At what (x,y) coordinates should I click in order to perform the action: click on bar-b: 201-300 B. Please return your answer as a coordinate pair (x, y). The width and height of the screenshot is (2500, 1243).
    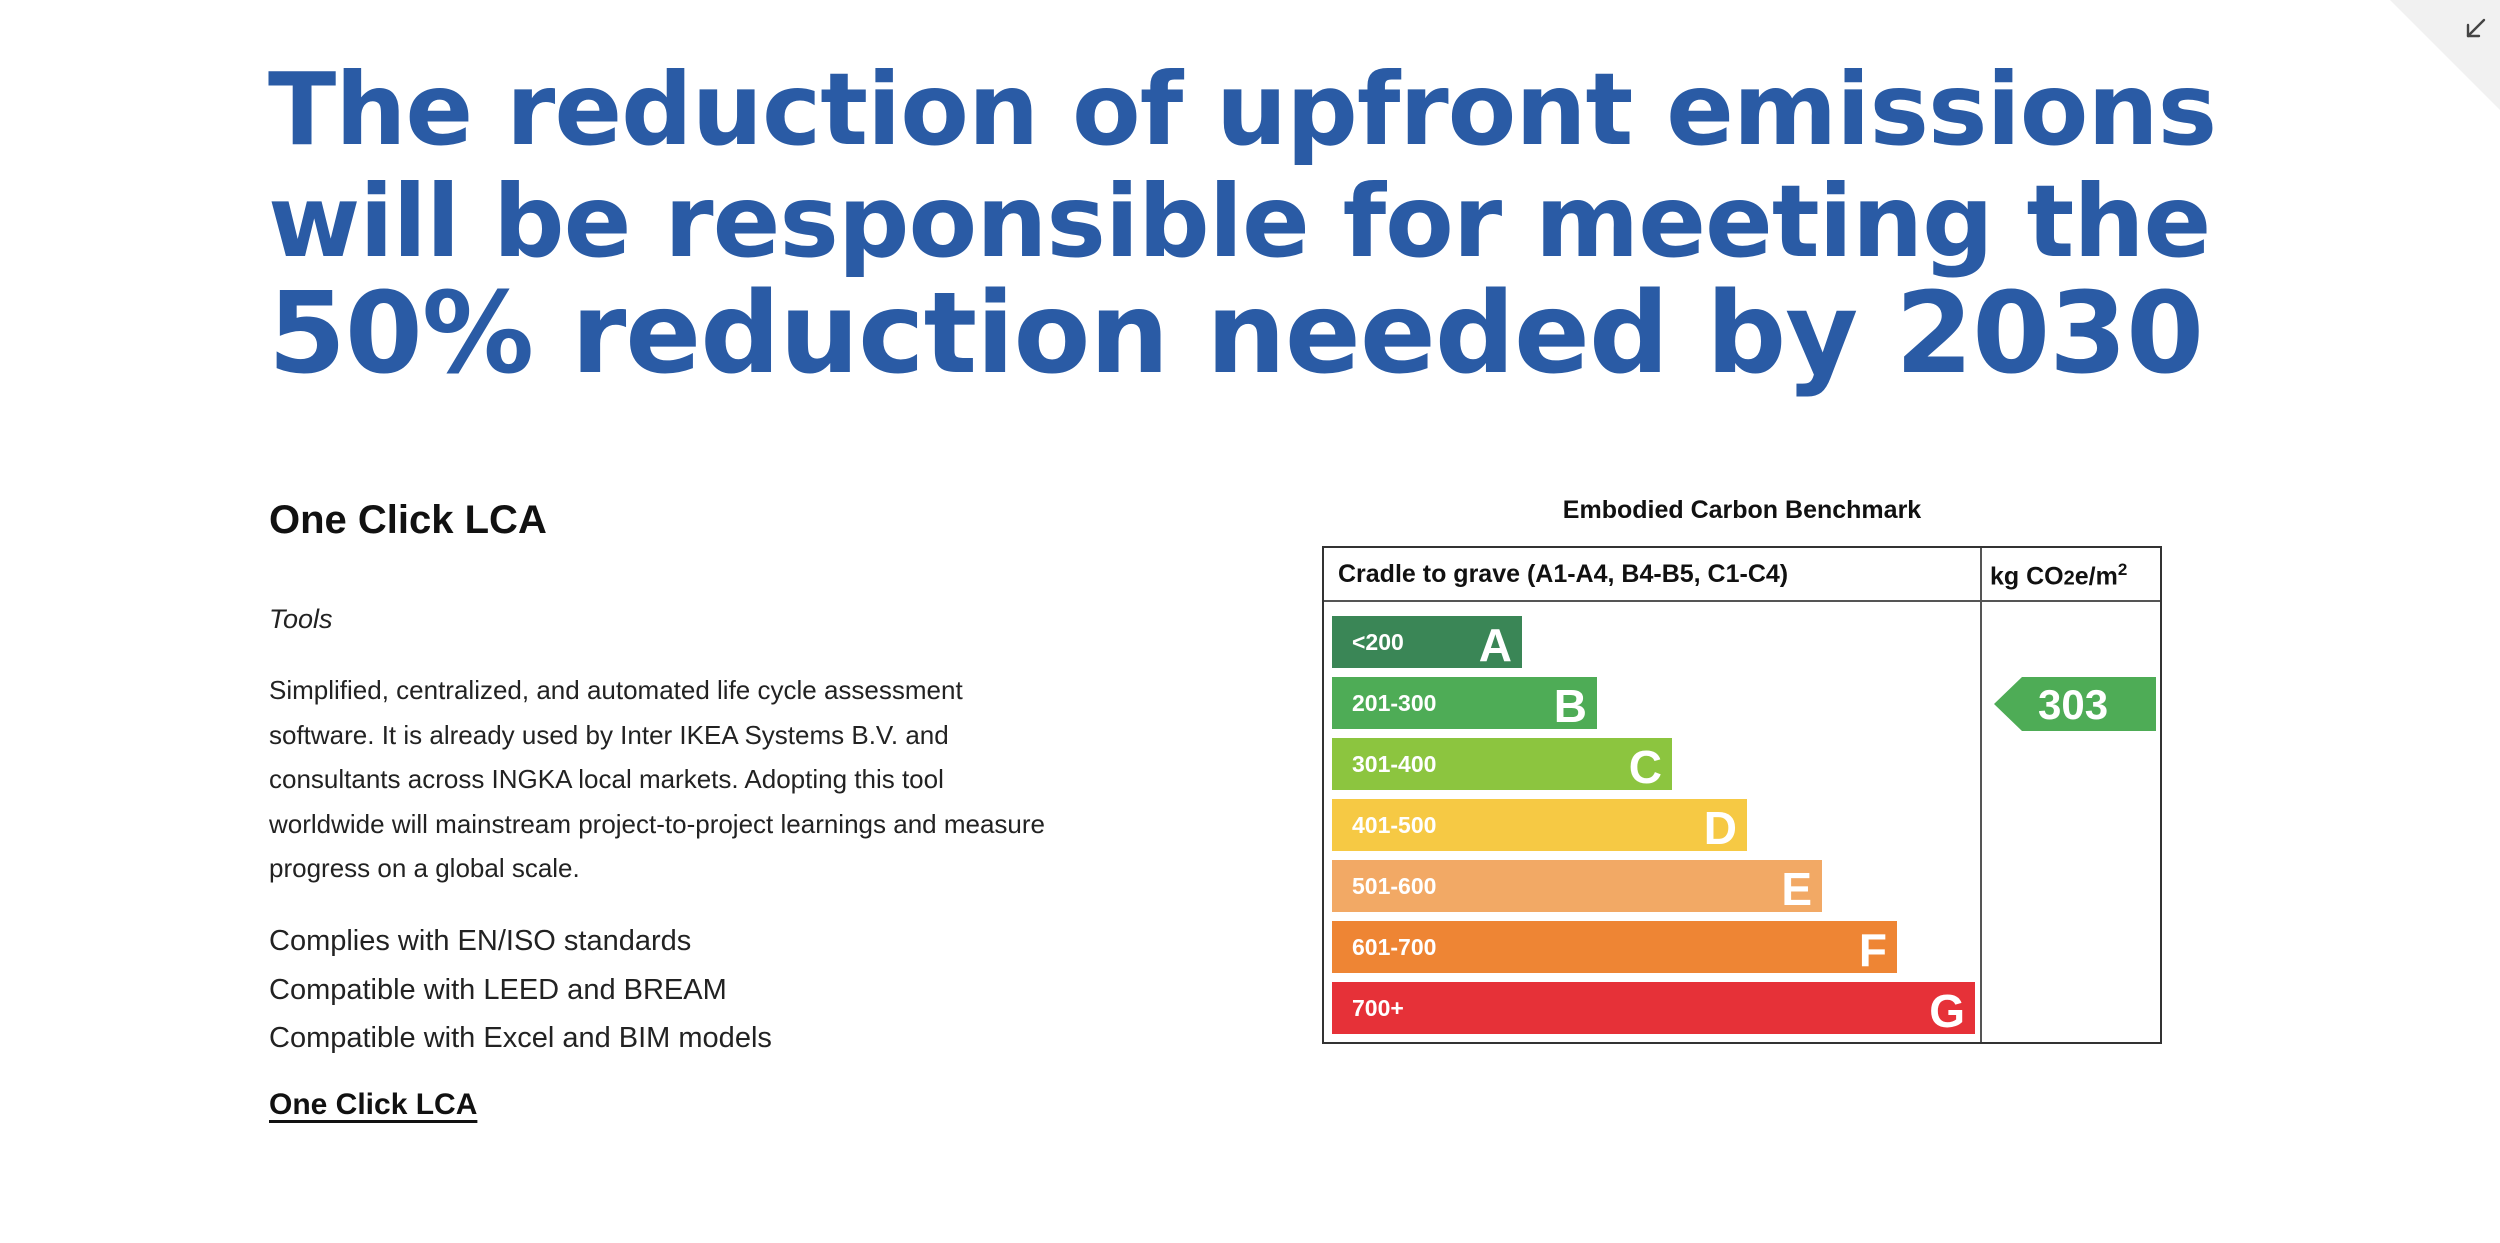
    Looking at the image, I should click on (1464, 704).